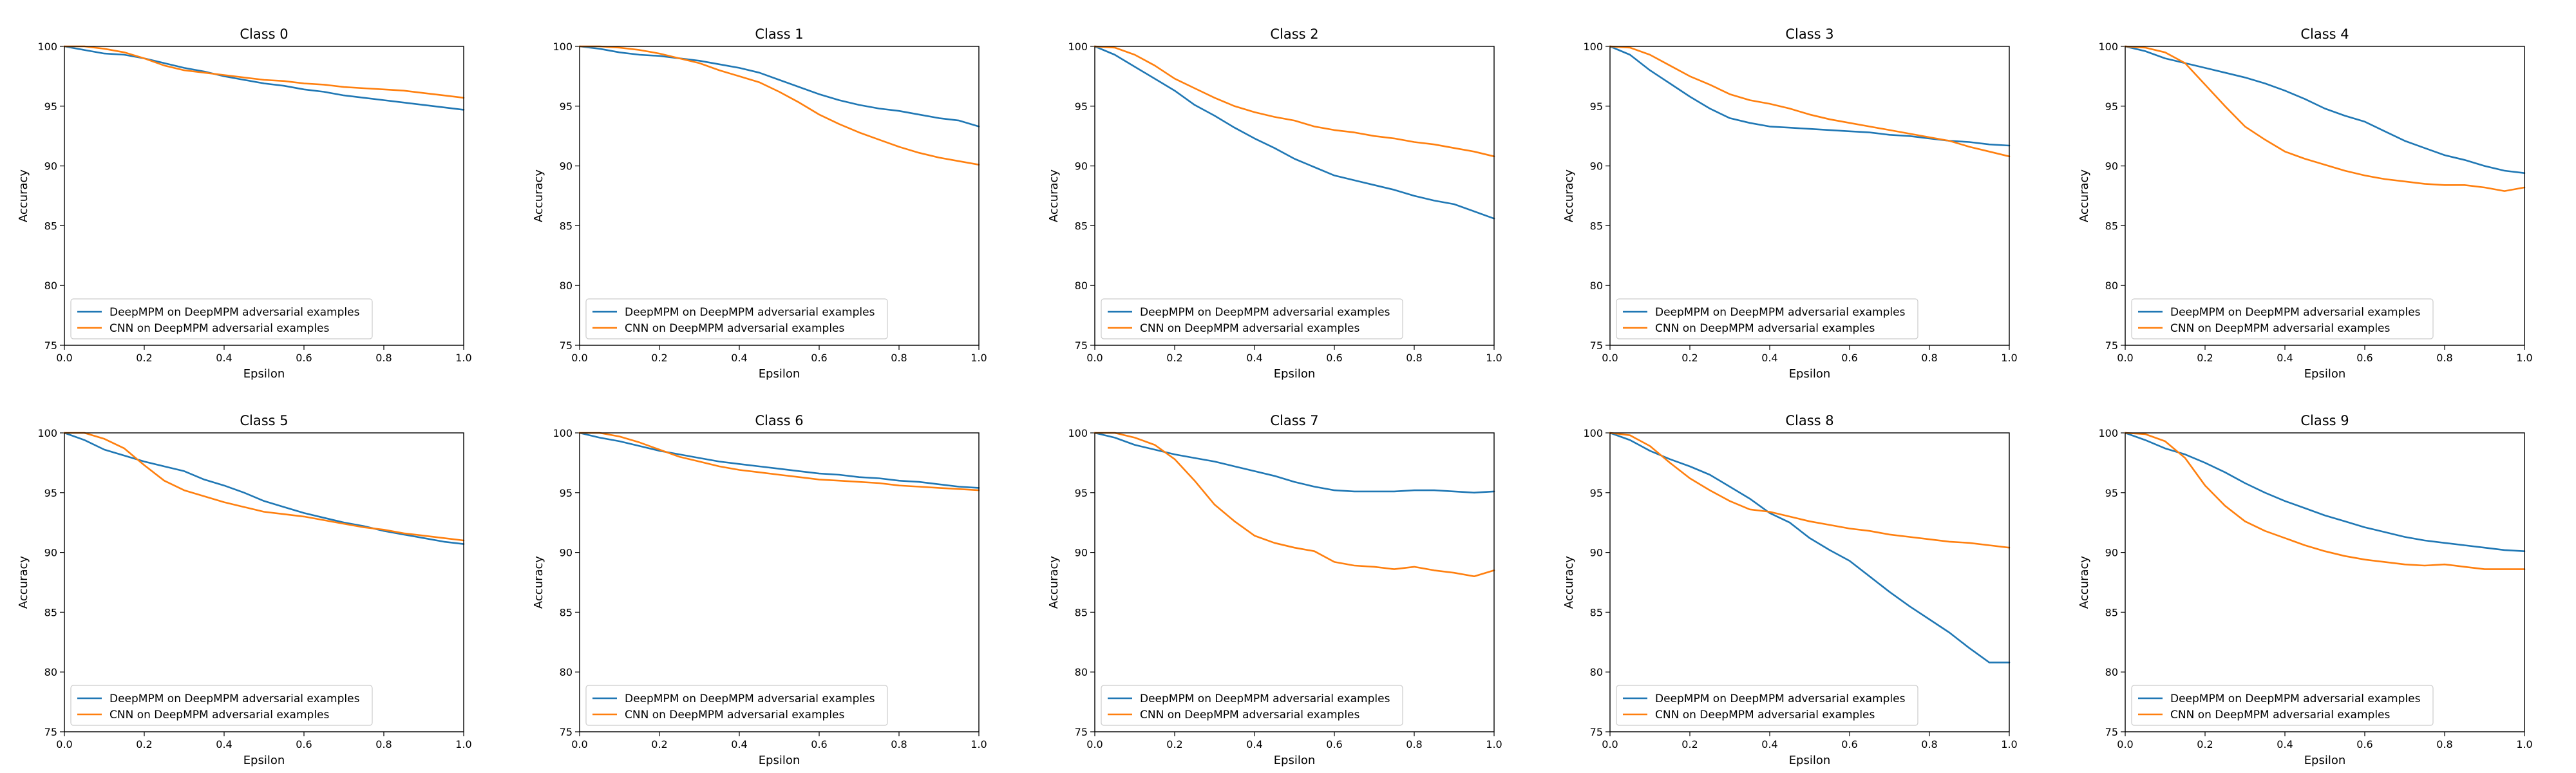 The width and height of the screenshot is (2576, 773). I want to click on chart-5-ytick-label: 75, so click(50, 732).